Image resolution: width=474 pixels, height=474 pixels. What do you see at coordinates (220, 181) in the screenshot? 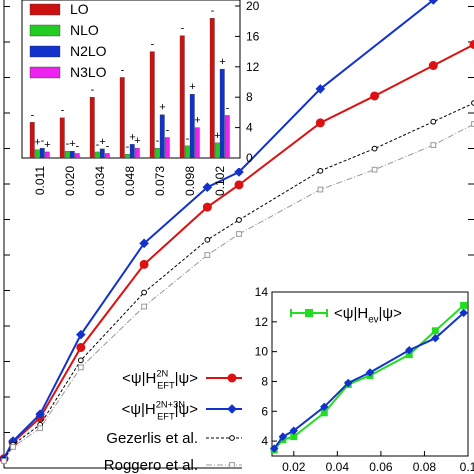
I see `bar-category-label: 0.102` at bounding box center [220, 181].